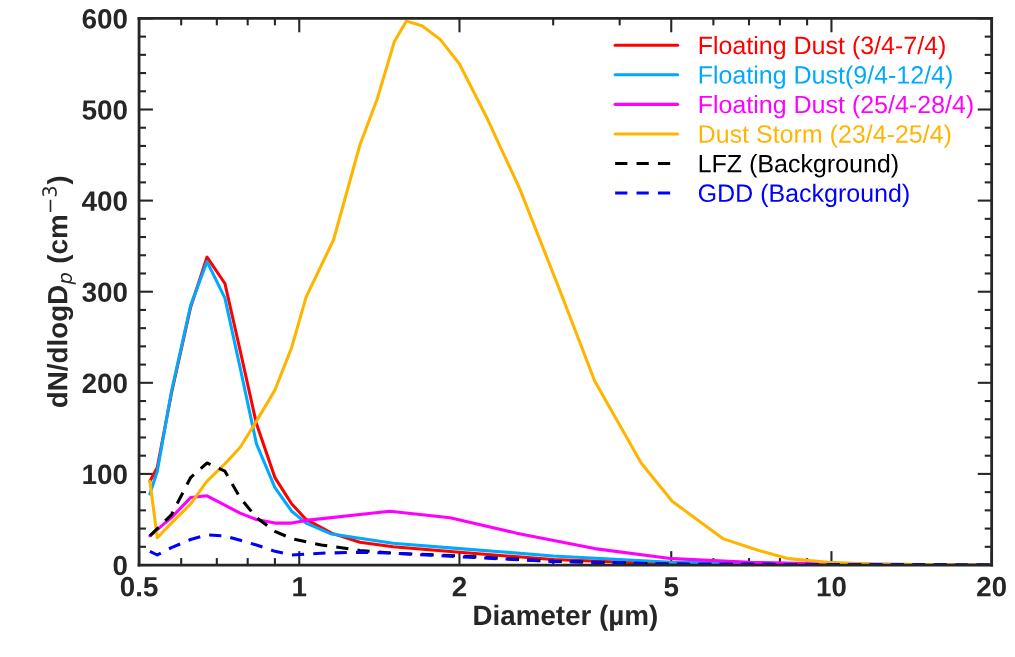  Describe the element at coordinates (104, 110) in the screenshot. I see `y-tick-label: 500` at that location.